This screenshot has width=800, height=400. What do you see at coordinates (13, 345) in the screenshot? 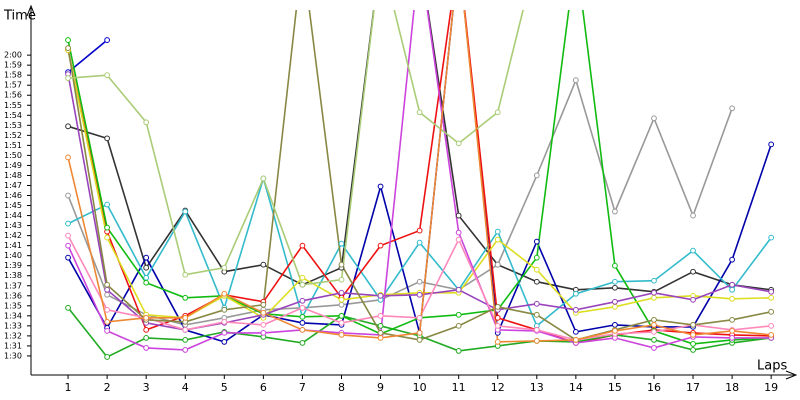
I see `y-tick-label: 1:31` at bounding box center [13, 345].